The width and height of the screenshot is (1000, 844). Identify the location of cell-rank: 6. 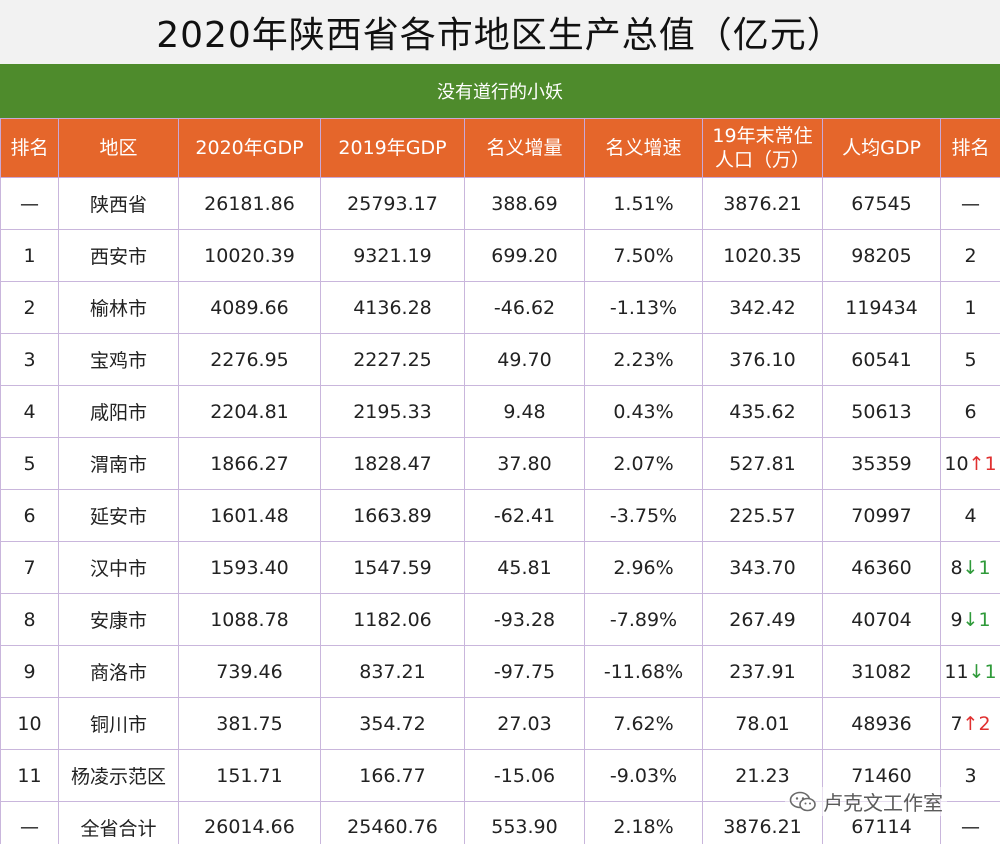
(29, 515).